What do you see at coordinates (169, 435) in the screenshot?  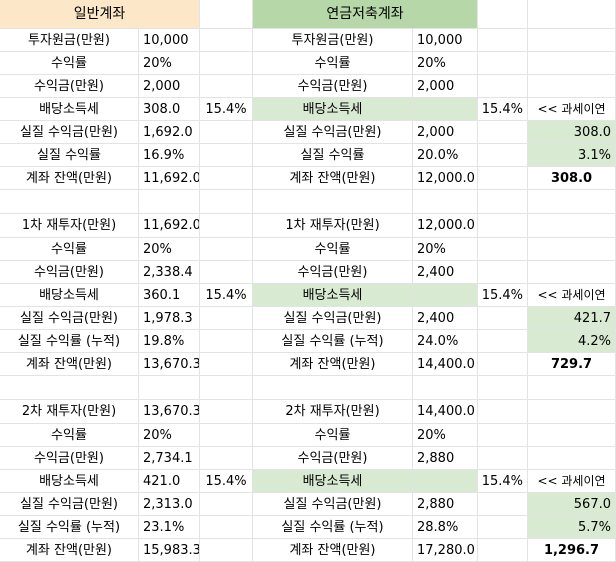 I see `cell-r19-general-value: 20%` at bounding box center [169, 435].